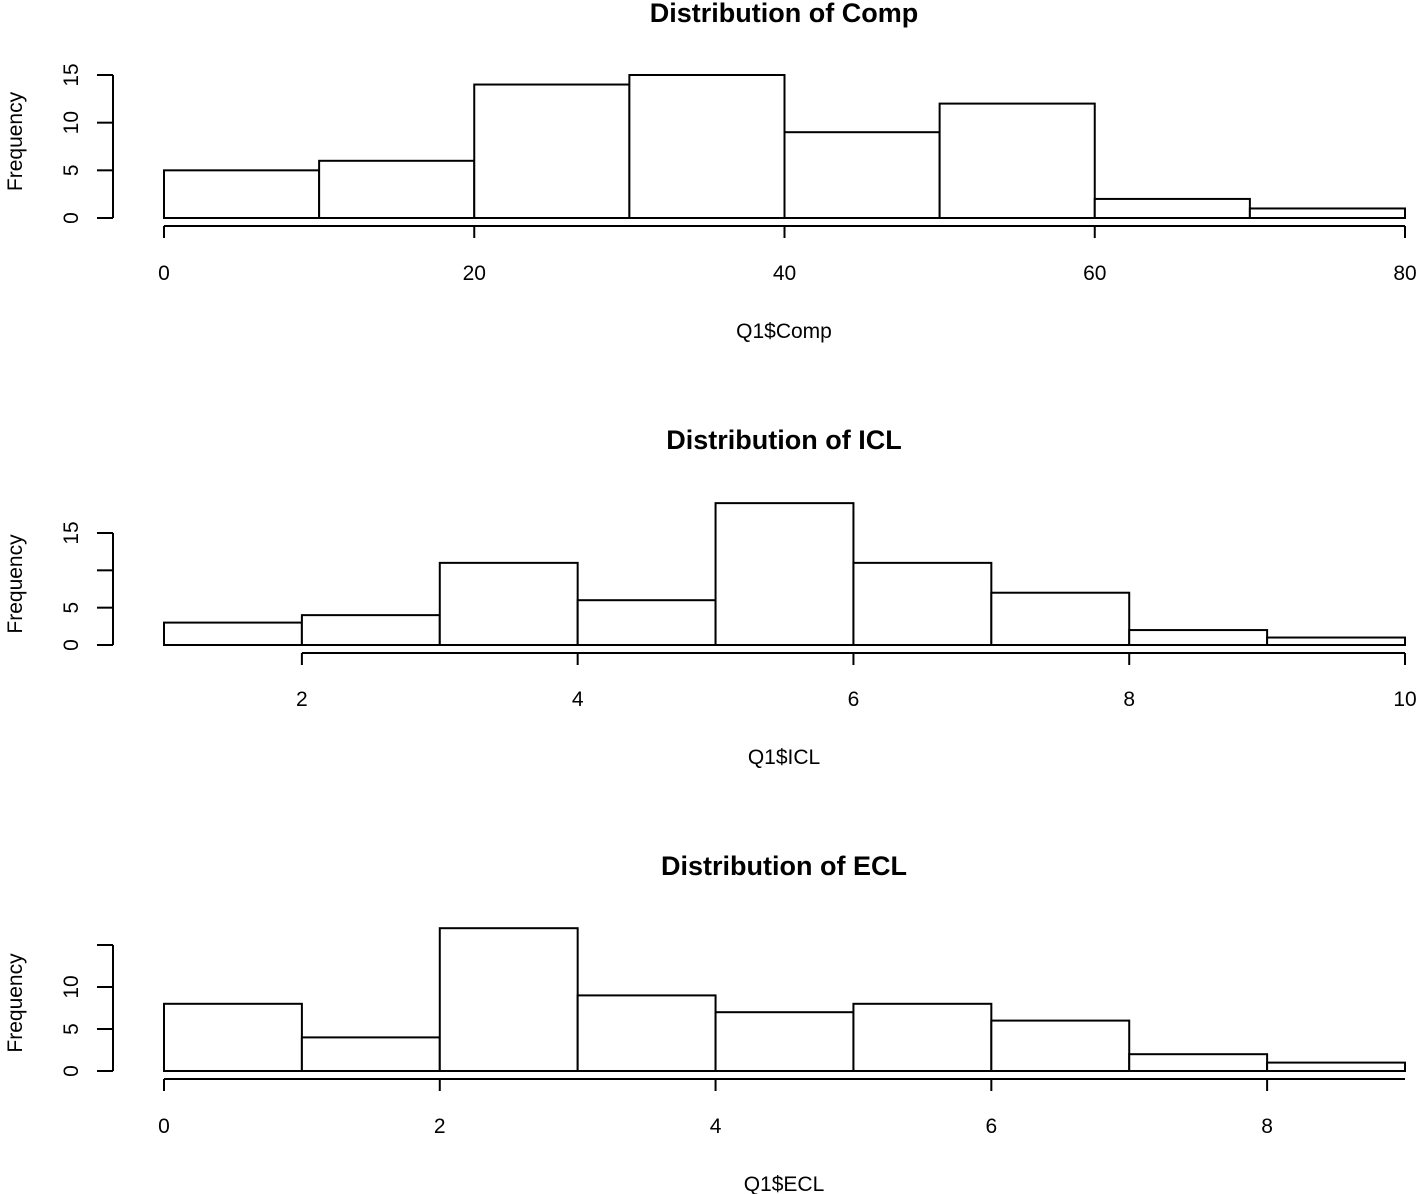 The image size is (1418, 1194). What do you see at coordinates (784, 14) in the screenshot?
I see `chart-title: Distribution of Comp` at bounding box center [784, 14].